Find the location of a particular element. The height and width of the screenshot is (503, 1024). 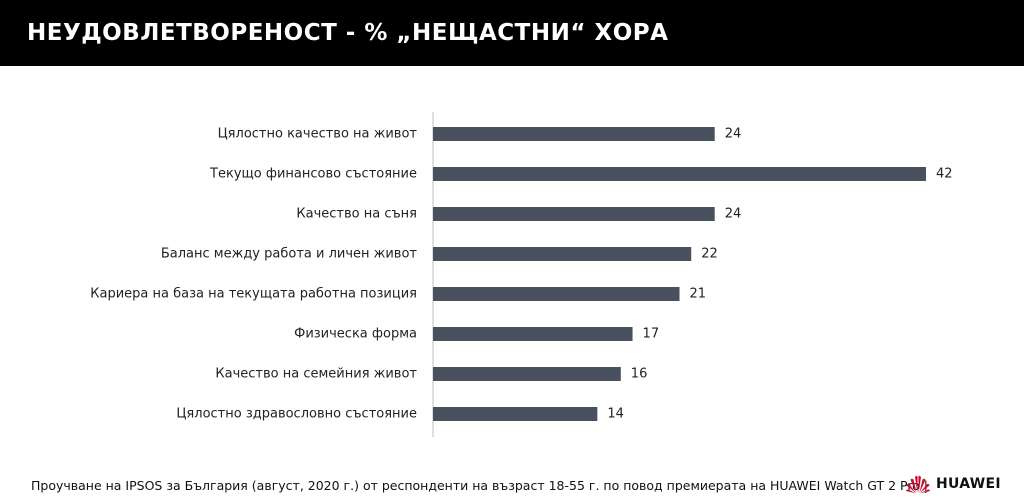

data-label: 16 is located at coordinates (639, 374).